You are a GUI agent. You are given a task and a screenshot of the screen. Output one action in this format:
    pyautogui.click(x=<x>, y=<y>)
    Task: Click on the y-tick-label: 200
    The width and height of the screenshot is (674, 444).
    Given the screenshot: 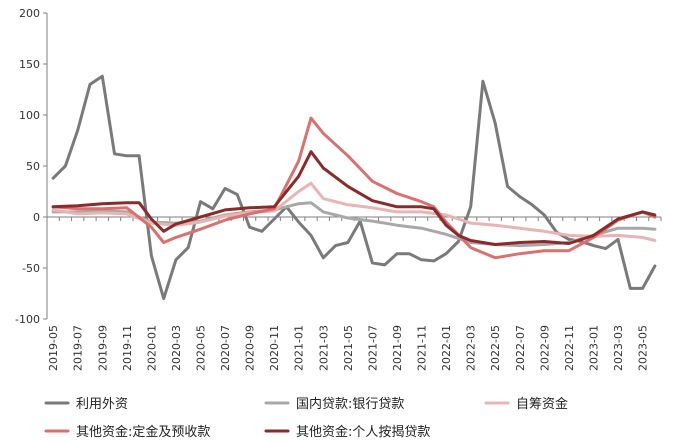 What is the action you would take?
    pyautogui.click(x=29, y=13)
    